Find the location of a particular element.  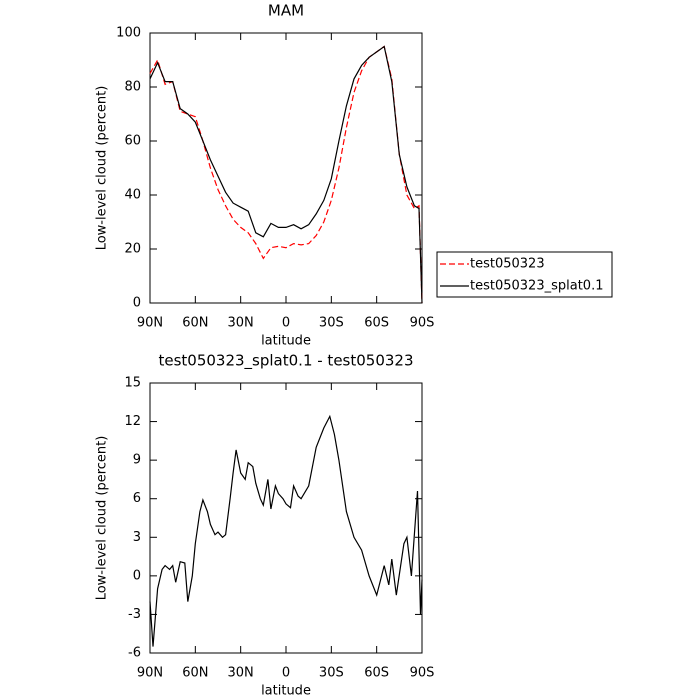

y-tick-label: 40 is located at coordinates (132, 195).